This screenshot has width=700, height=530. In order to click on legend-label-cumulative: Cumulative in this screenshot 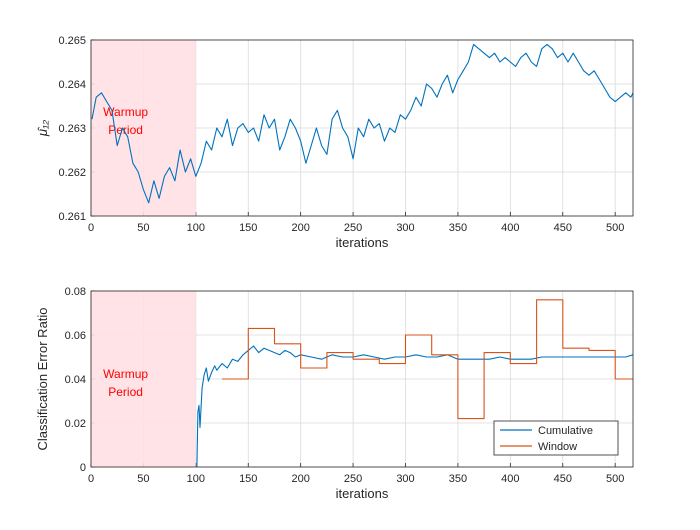, I will do `click(565, 431)`.